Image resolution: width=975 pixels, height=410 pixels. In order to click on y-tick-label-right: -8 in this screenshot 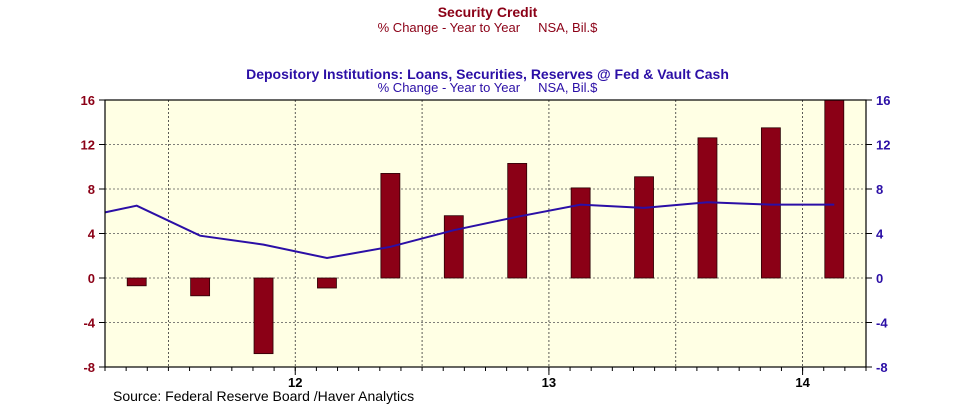, I will do `click(882, 367)`.